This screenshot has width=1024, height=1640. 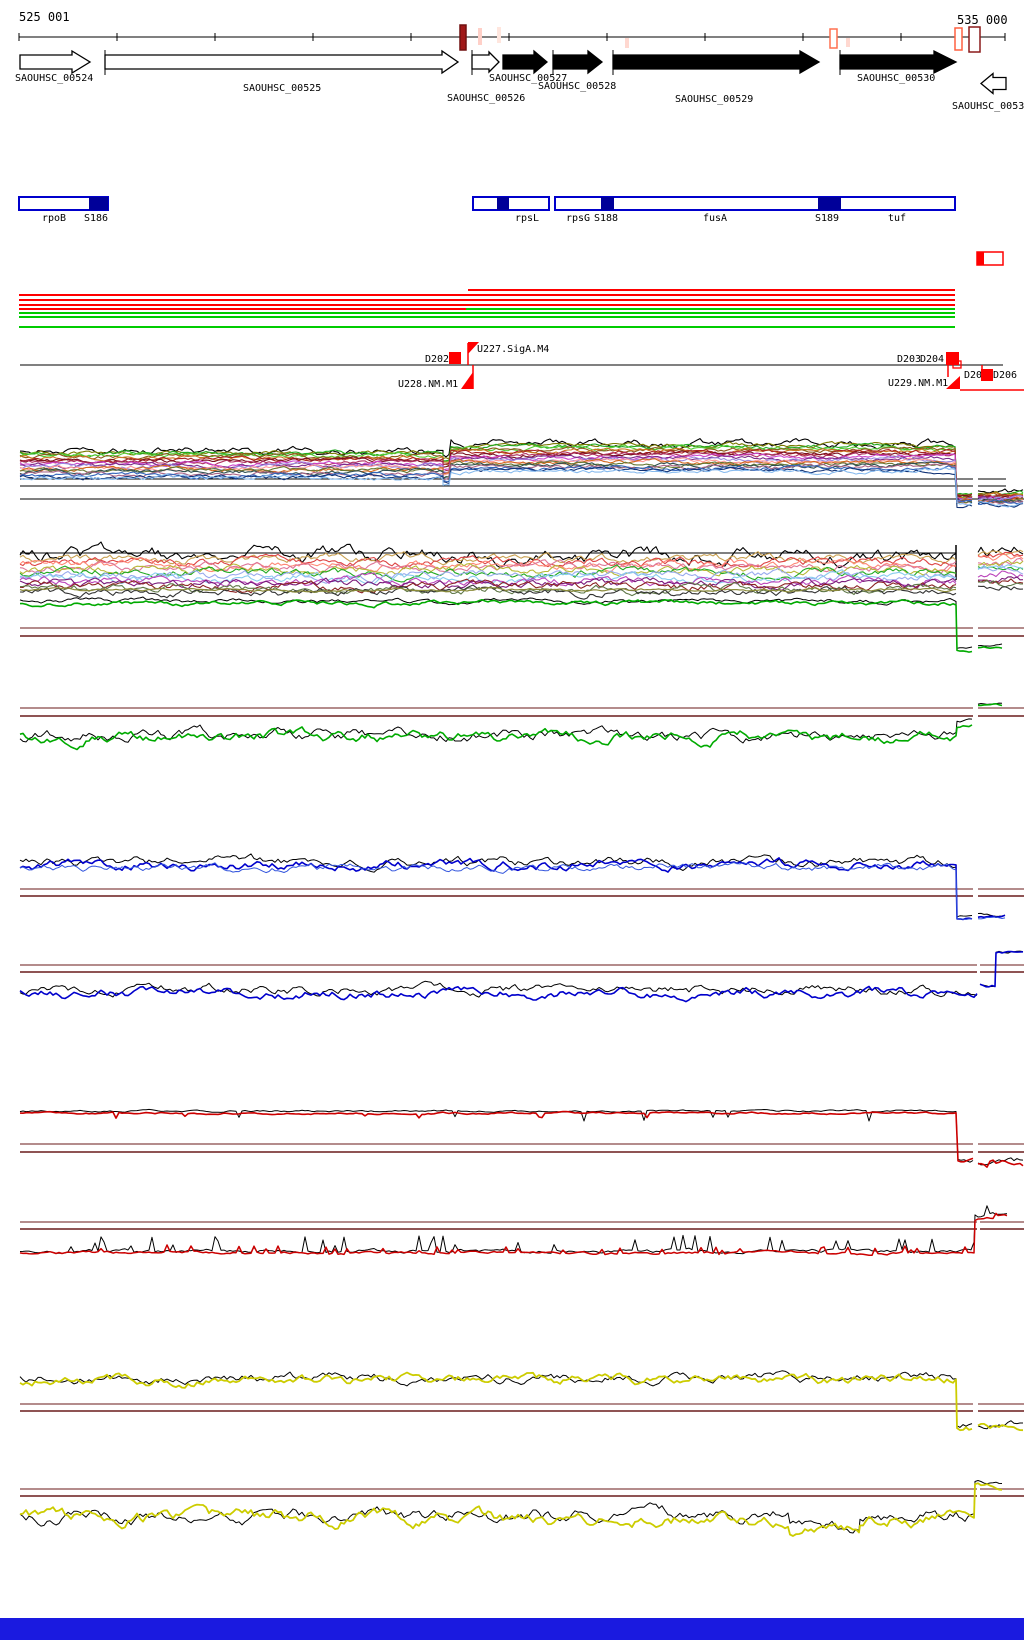 What do you see at coordinates (496, 1399) in the screenshot?
I see `signal-line-yellow-A-black` at bounding box center [496, 1399].